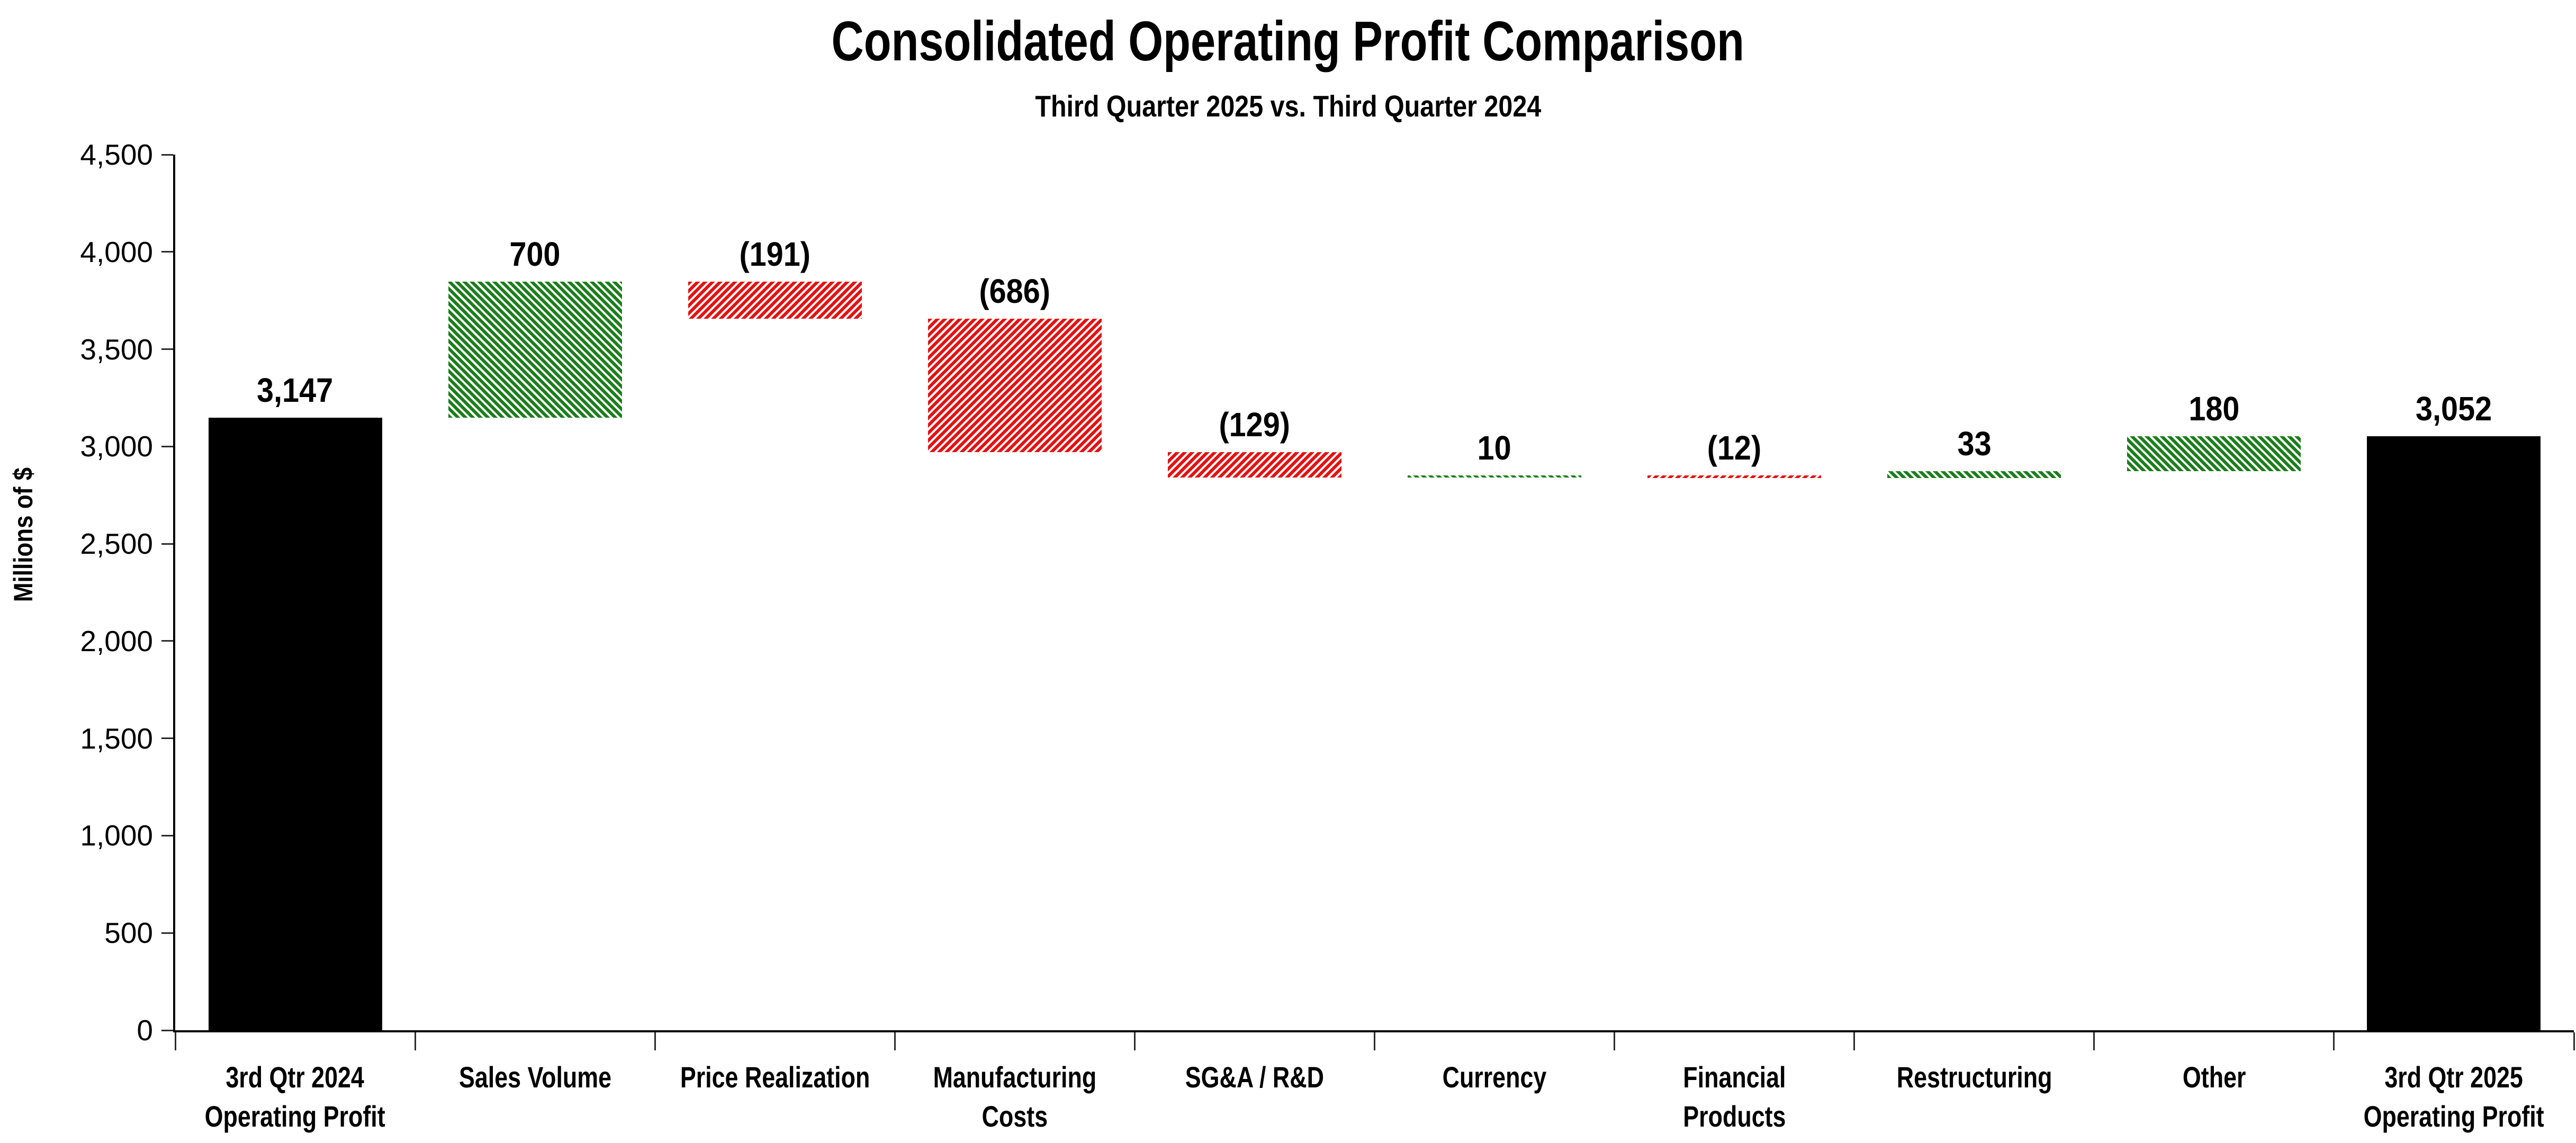 Image resolution: width=2576 pixels, height=1143 pixels. I want to click on x-axis-label-text: Sales Volume, so click(534, 1077).